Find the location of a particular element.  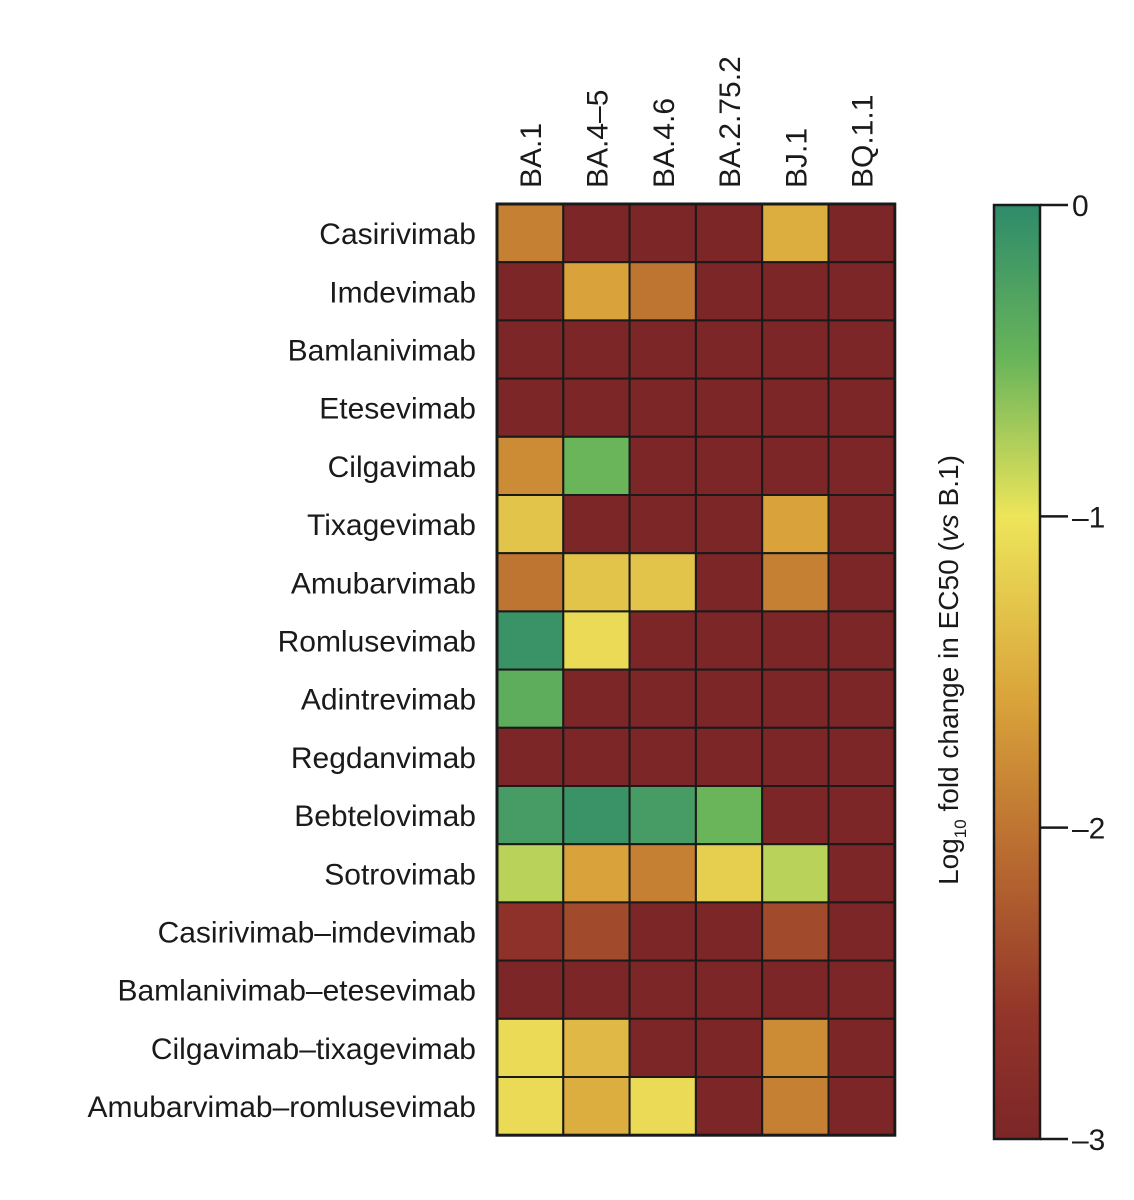

row-label: Imdevimab is located at coordinates (402, 292).